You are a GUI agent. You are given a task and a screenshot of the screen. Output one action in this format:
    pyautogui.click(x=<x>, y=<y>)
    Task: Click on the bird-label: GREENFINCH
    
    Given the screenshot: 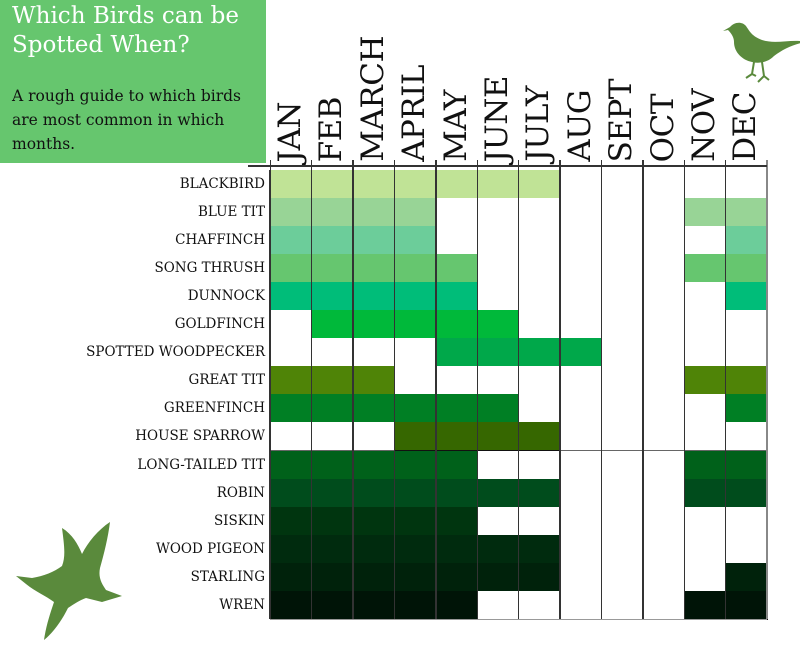 What is the action you would take?
    pyautogui.click(x=214, y=408)
    